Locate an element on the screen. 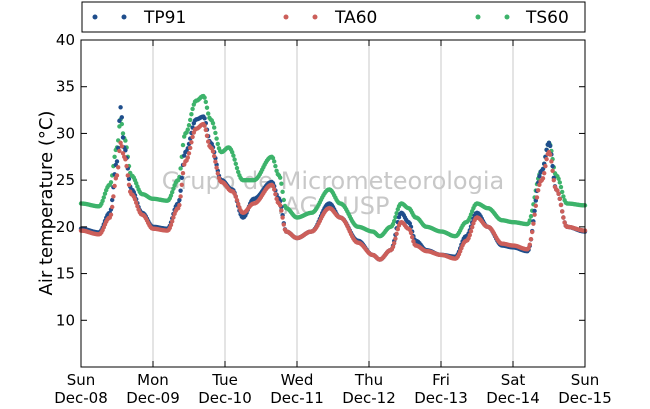 Image resolution: width=650 pixels, height=409 pixels. x-tick-label-date: Dec-11 is located at coordinates (297, 398).